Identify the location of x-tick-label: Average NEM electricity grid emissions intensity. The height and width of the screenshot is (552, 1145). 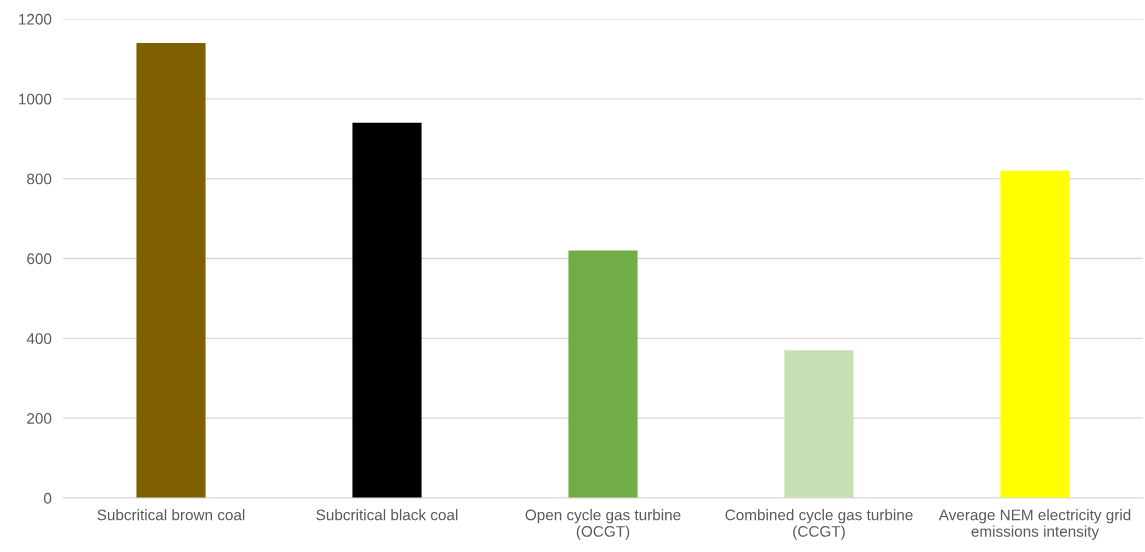
(1034, 524).